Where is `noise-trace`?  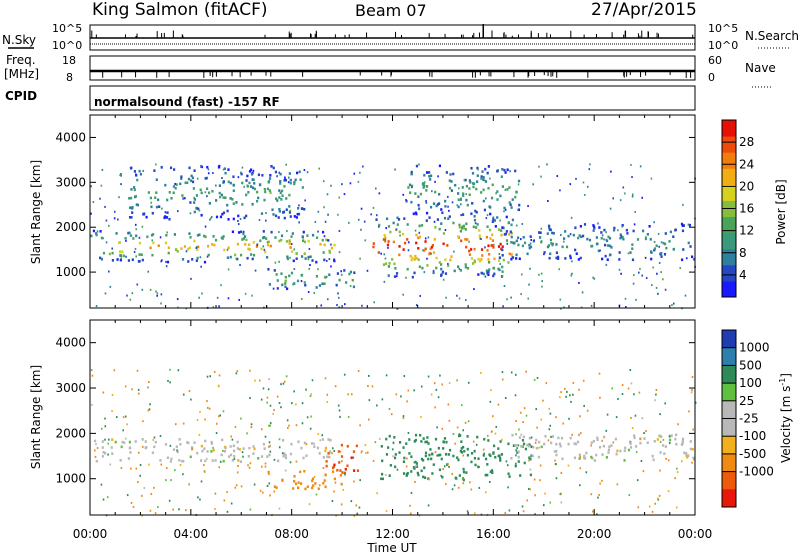 noise-trace is located at coordinates (392, 34).